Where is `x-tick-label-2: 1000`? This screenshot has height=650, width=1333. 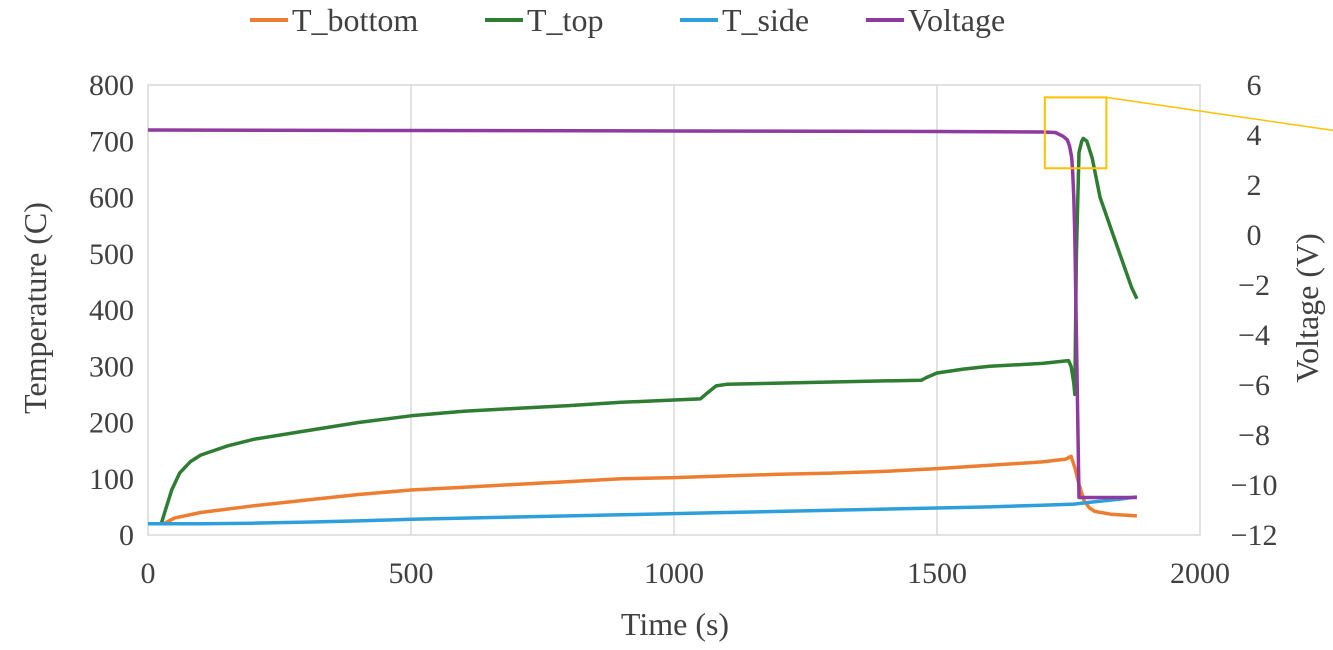 x-tick-label-2: 1000 is located at coordinates (674, 573).